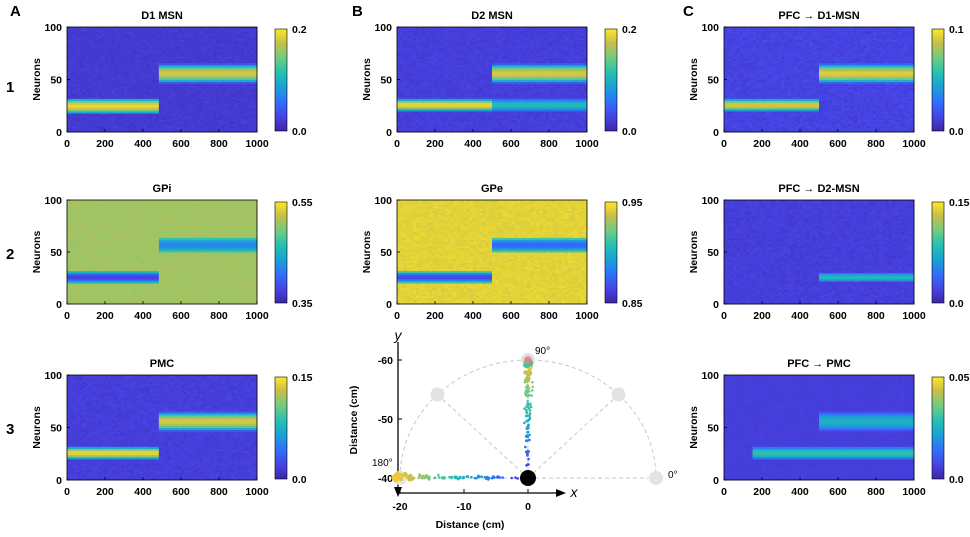 This screenshot has height=537, width=970. Describe the element at coordinates (56, 81) in the screenshot. I see `y-tick-label: 50` at that location.